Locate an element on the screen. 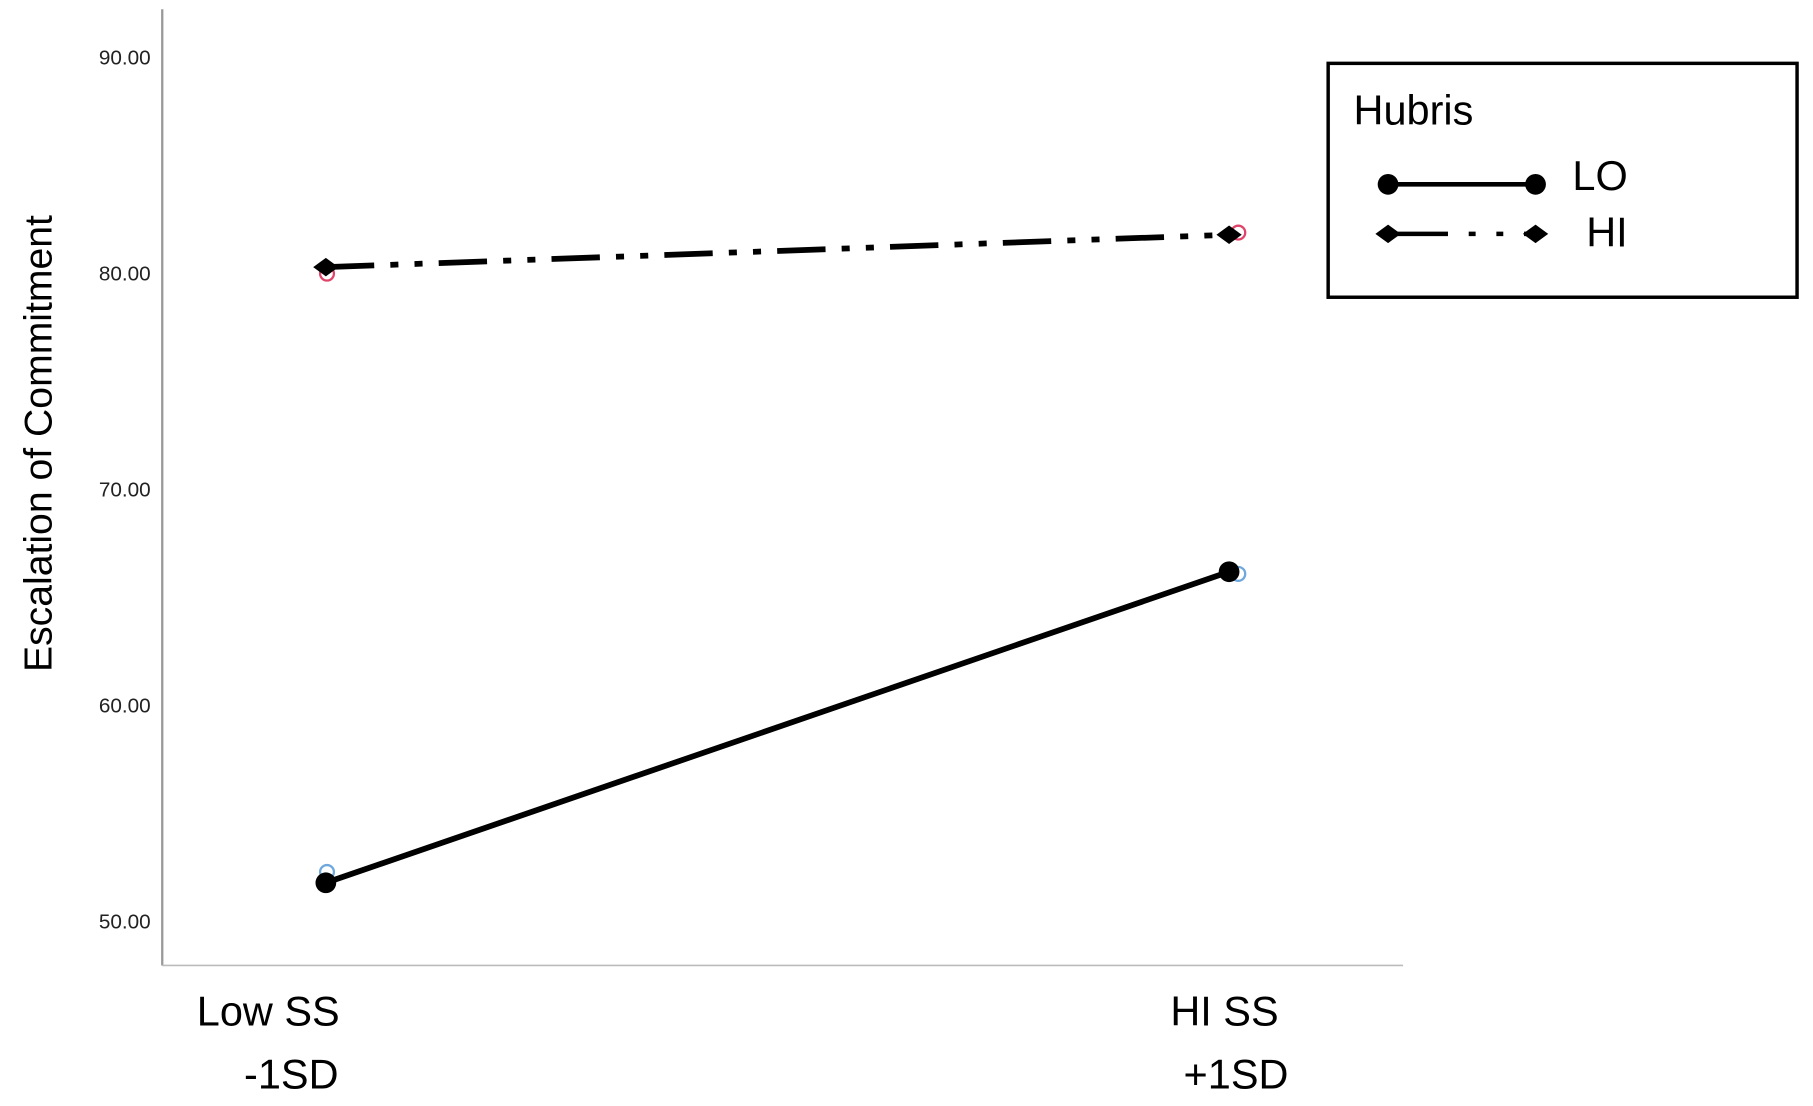  legend-label: HI is located at coordinates (1606, 232).